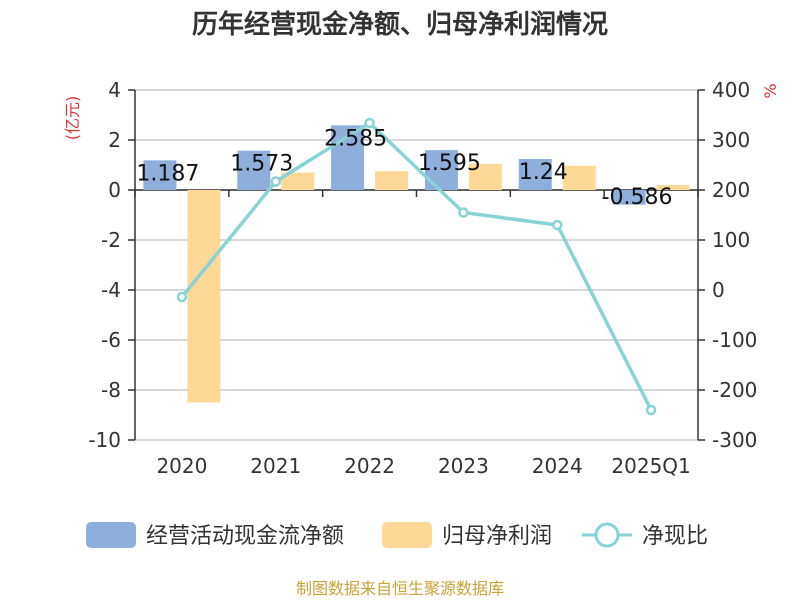 Image resolution: width=800 pixels, height=600 pixels. I want to click on right-tick-label: 300, so click(731, 140).